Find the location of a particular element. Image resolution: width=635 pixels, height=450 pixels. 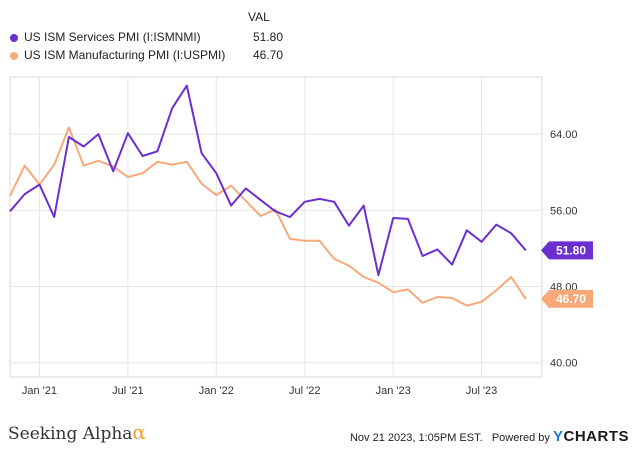

x-tick-label: Jan '22 is located at coordinates (216, 391).